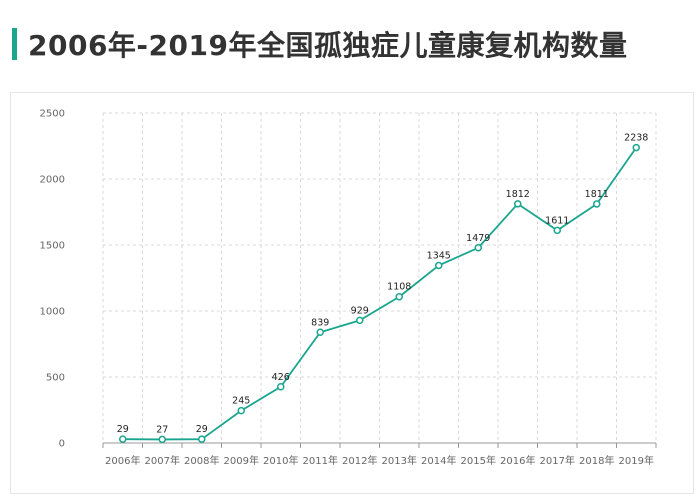  What do you see at coordinates (597, 194) in the screenshot?
I see `data-label: 1811` at bounding box center [597, 194].